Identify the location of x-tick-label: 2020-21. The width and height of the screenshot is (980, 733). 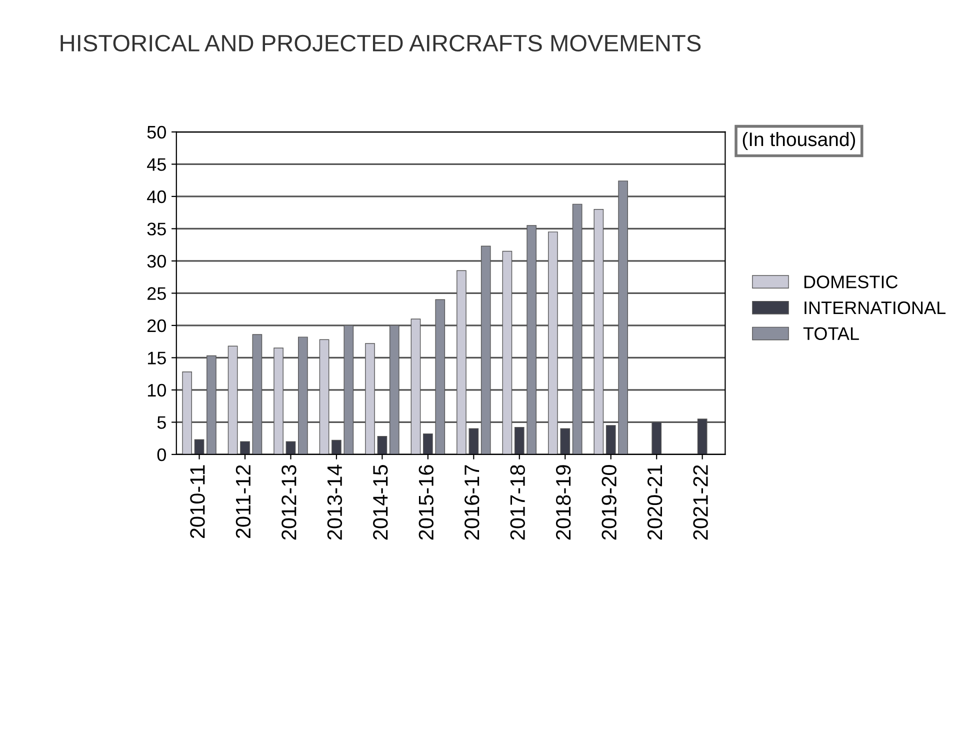
(654, 502).